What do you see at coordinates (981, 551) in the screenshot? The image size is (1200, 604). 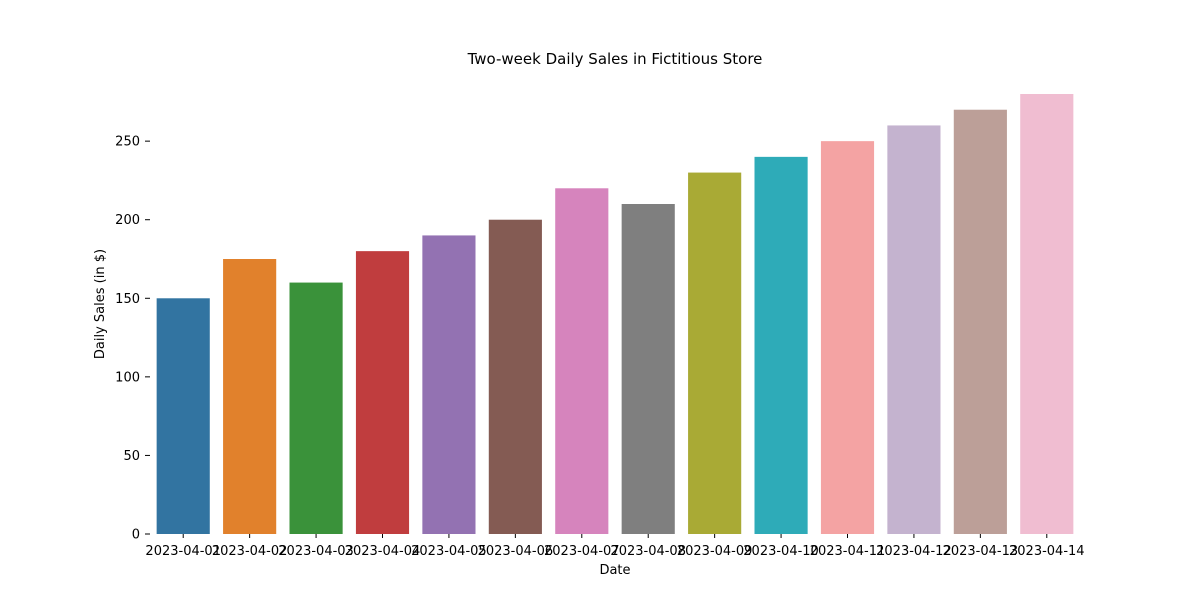 I see `x-tick-label: 2023-04-13` at bounding box center [981, 551].